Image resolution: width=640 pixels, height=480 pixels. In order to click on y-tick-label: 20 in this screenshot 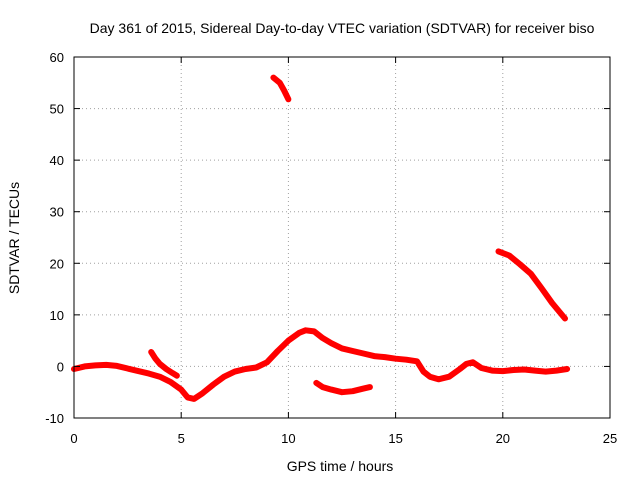, I will do `click(57, 263)`.